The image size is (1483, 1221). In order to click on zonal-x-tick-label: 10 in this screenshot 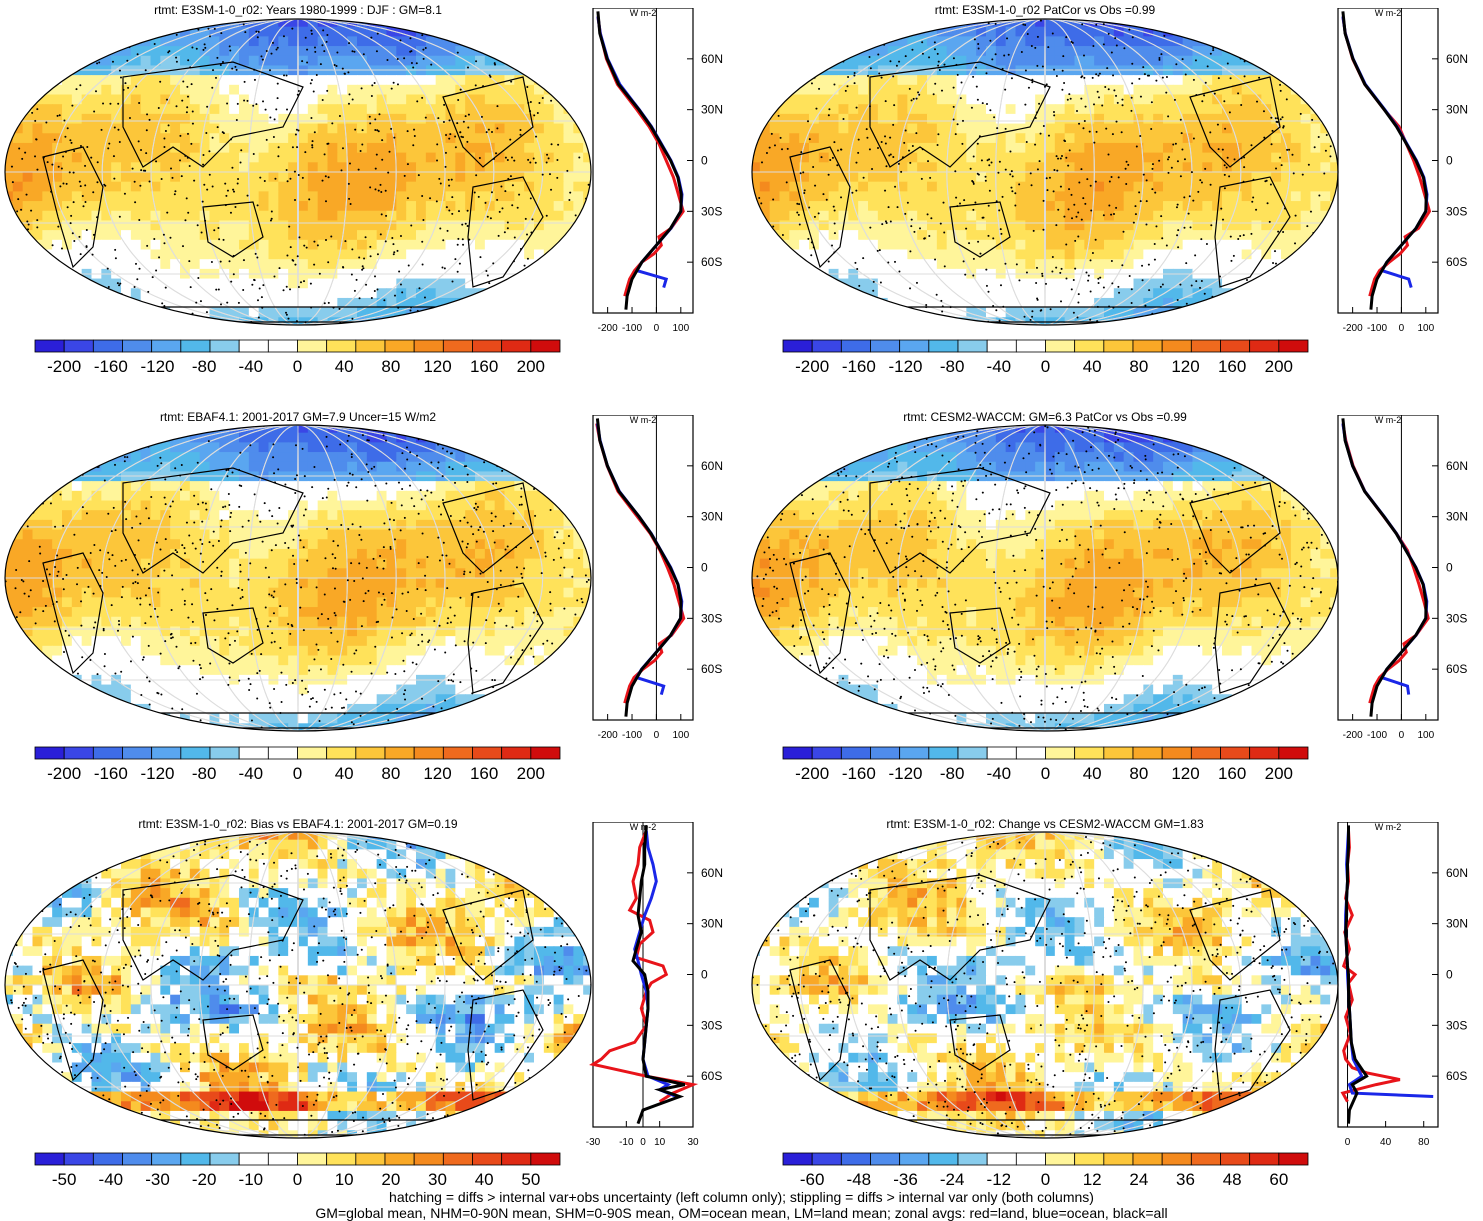, I will do `click(660, 1142)`.